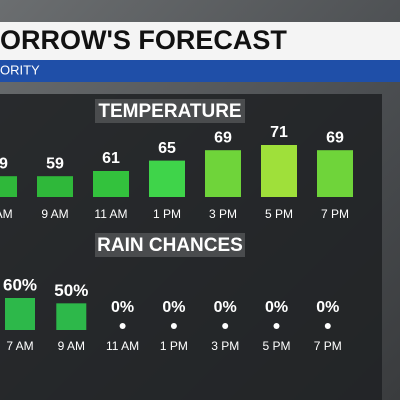  I want to click on value-label: 65, so click(167, 148).